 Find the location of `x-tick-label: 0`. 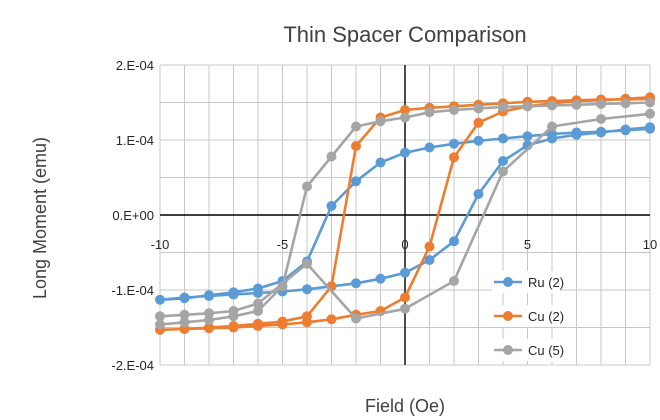

x-tick-label: 0 is located at coordinates (404, 244).